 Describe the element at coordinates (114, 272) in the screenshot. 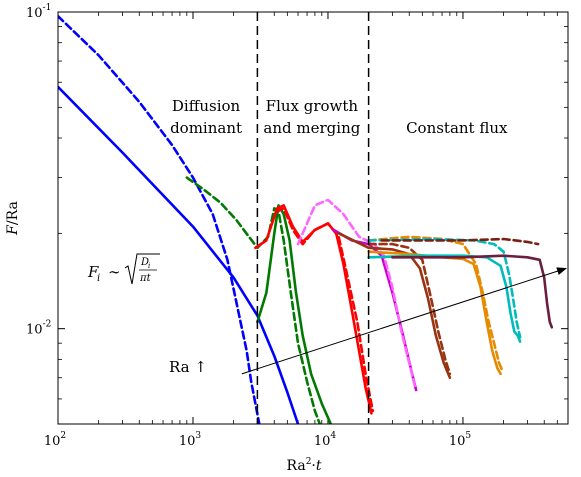

I see `formula-tilde: ∼` at that location.